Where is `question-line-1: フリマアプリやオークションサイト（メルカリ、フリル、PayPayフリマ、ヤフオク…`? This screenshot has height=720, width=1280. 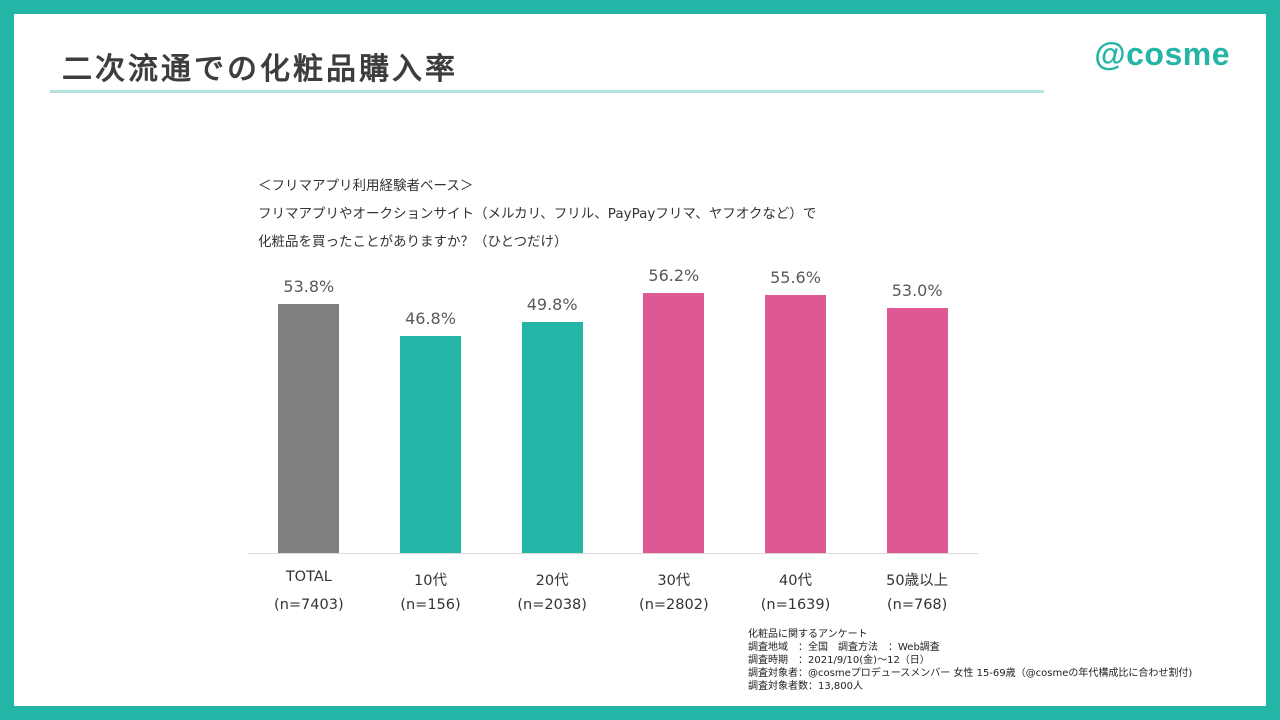 question-line-1: フリマアプリやオークションサイト（メルカリ、フリル、PayPayフリマ、ヤフオク… is located at coordinates (537, 214).